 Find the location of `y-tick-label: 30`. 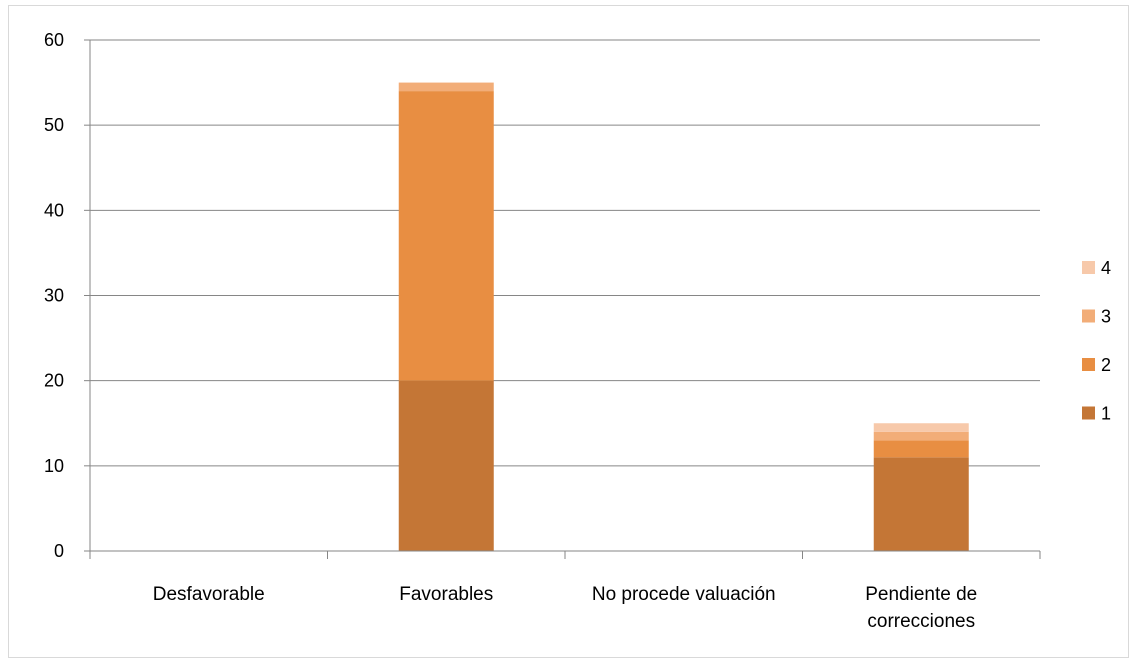

y-tick-label: 30 is located at coordinates (54, 296).